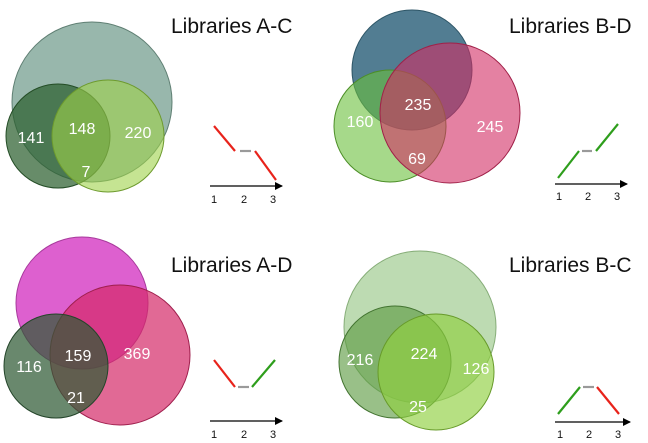  I want to click on count-right: 245, so click(490, 127).